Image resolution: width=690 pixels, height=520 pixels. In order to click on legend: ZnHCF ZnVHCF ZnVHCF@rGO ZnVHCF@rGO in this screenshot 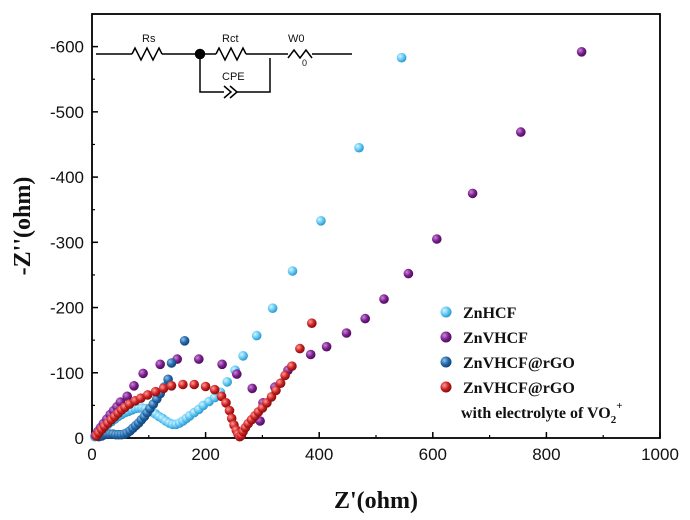, I will do `click(507, 351)`.